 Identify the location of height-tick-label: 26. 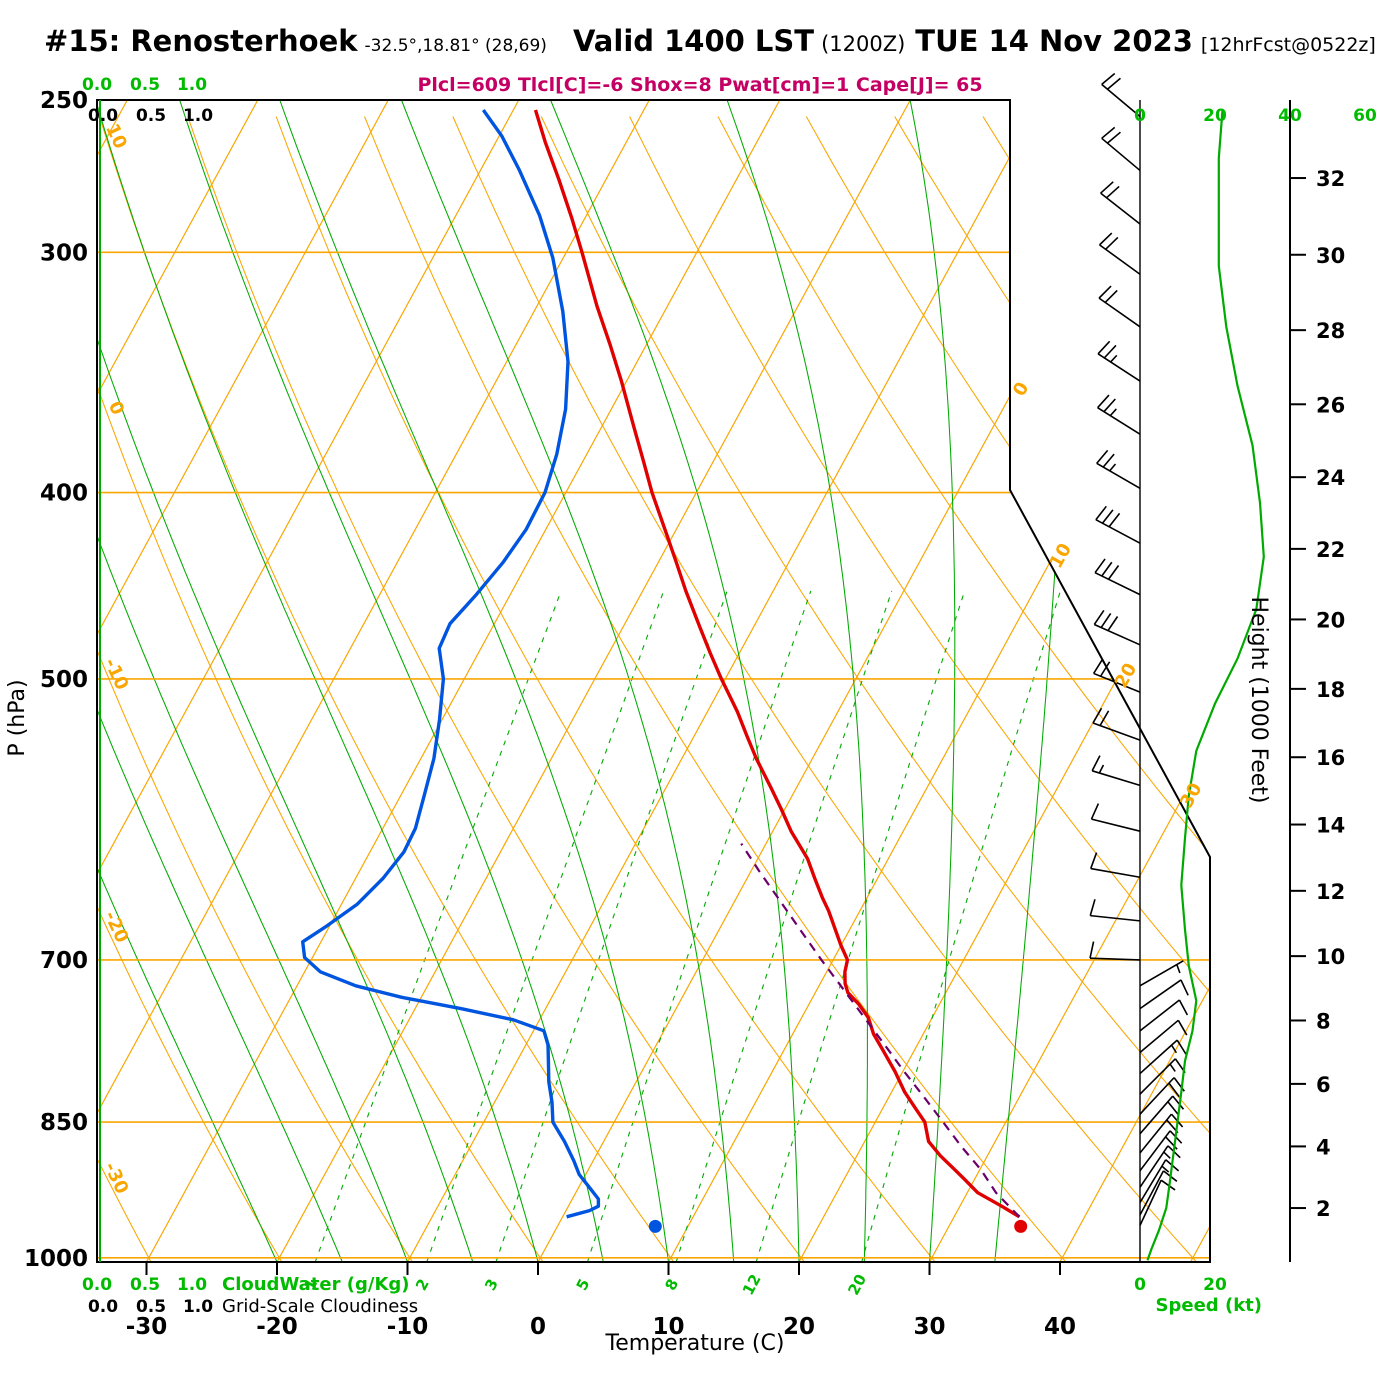
(1330, 405).